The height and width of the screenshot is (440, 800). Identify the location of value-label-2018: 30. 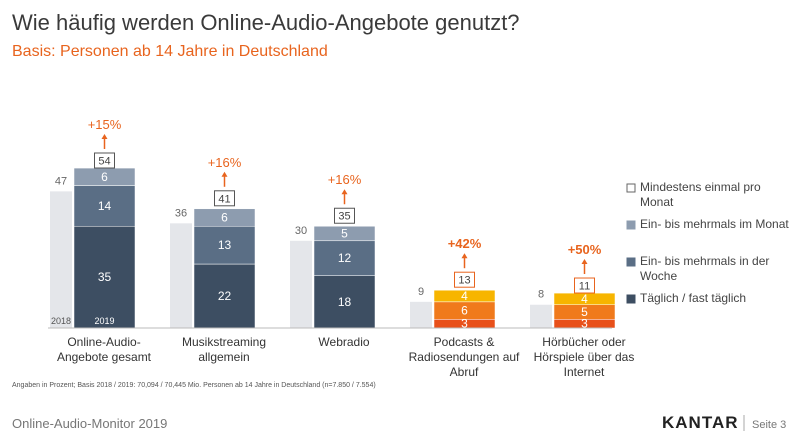
(301, 231).